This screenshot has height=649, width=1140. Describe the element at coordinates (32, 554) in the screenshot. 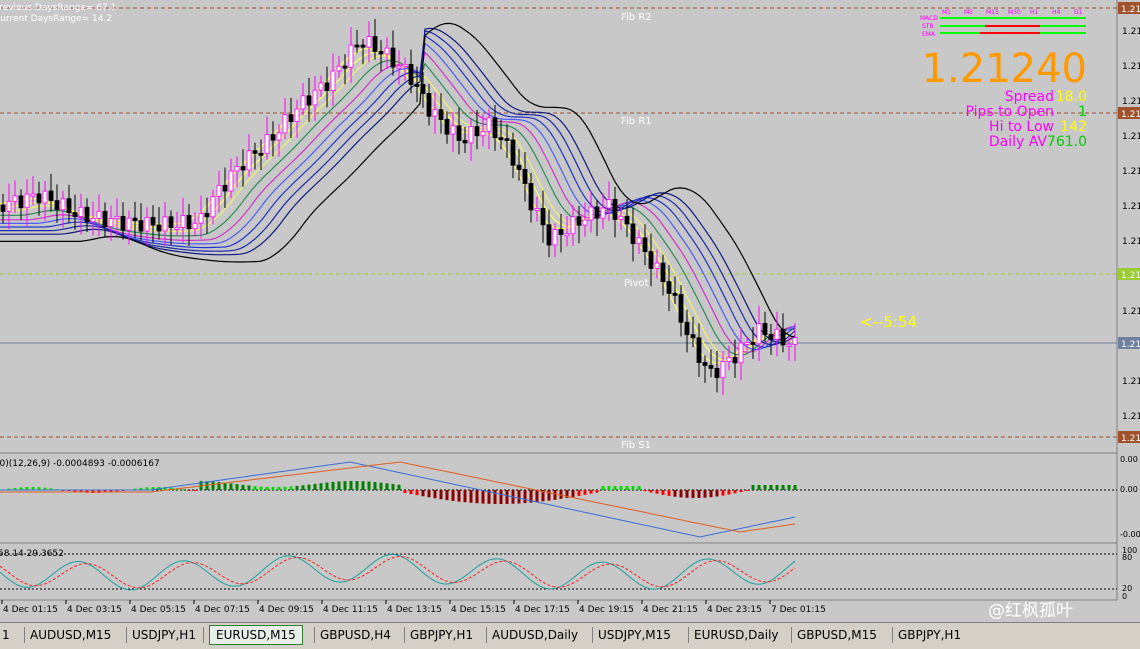

I see `stoch-label: 58.14 29.3652` at that location.